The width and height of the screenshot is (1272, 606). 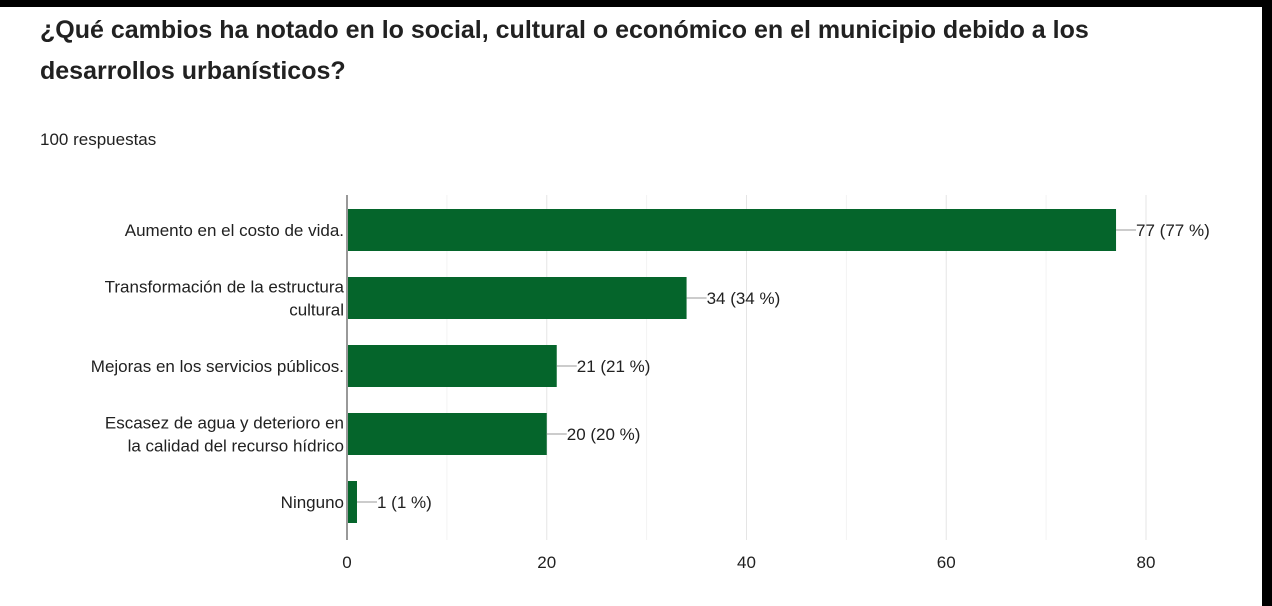 What do you see at coordinates (636, 3) in the screenshot?
I see `frame-top-border` at bounding box center [636, 3].